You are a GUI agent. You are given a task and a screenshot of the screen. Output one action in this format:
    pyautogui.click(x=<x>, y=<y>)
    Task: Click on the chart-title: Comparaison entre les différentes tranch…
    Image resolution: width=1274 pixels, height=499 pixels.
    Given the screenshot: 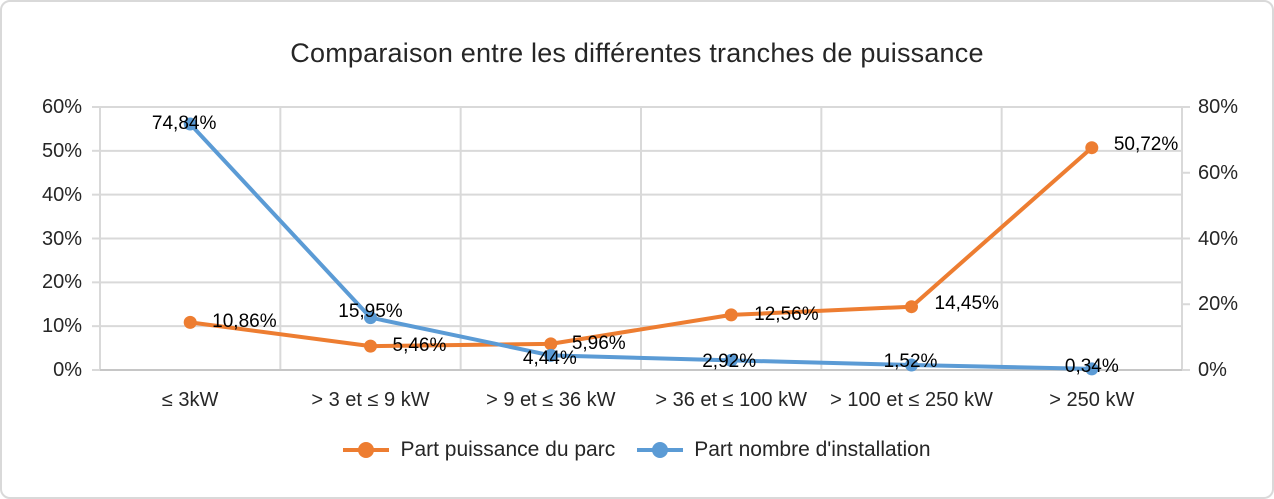 What is the action you would take?
    pyautogui.click(x=637, y=53)
    